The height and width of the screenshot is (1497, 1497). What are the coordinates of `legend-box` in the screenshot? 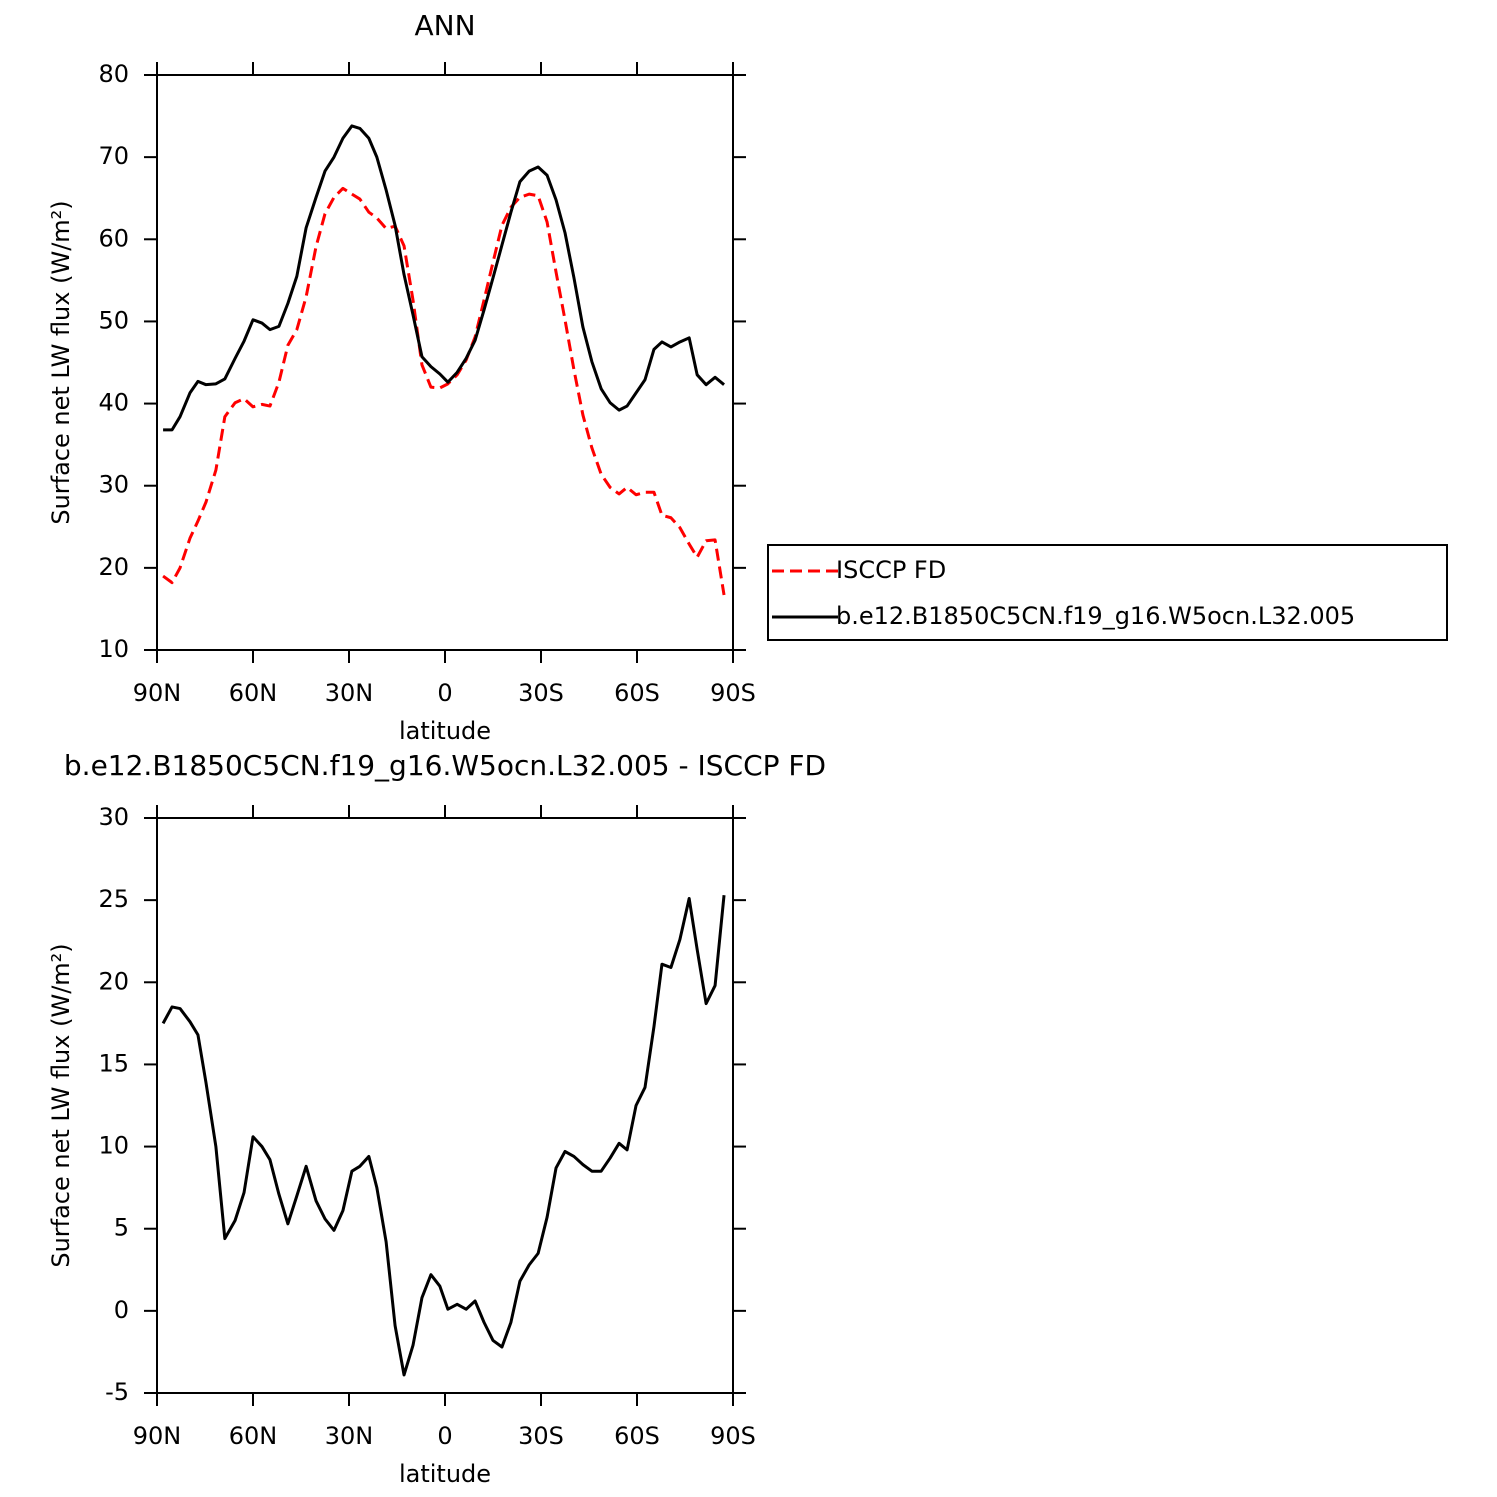 It's located at (1107, 592).